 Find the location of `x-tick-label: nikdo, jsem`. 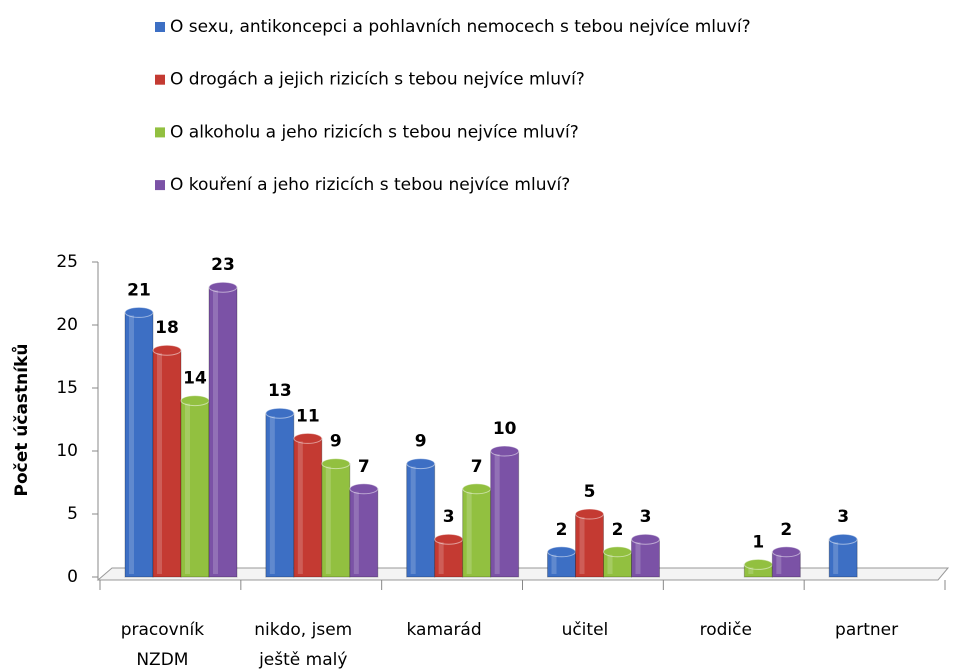

x-tick-label: nikdo, jsem is located at coordinates (303, 630).